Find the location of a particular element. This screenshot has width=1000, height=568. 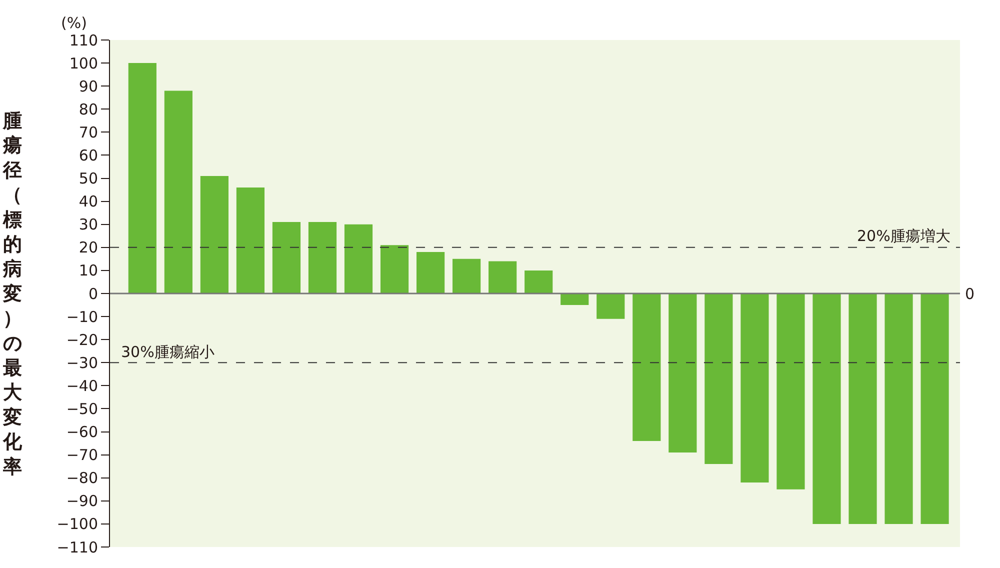

ref-line-label: 30%腫瘍縮小 is located at coordinates (167, 352).